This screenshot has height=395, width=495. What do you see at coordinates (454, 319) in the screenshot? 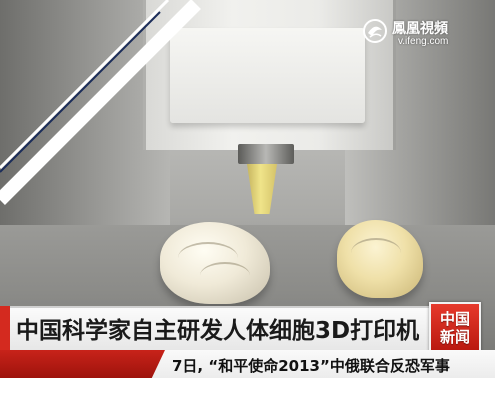
I see `badge-line-1: 中国` at bounding box center [454, 319].